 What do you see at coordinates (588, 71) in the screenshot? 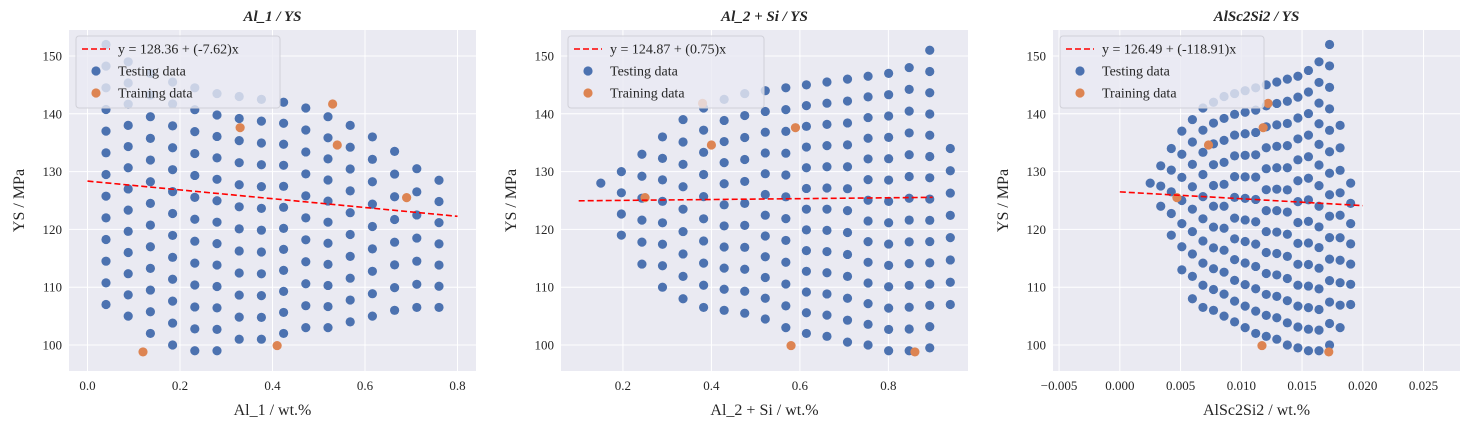
I see `legend-dot-swatch` at bounding box center [588, 71].